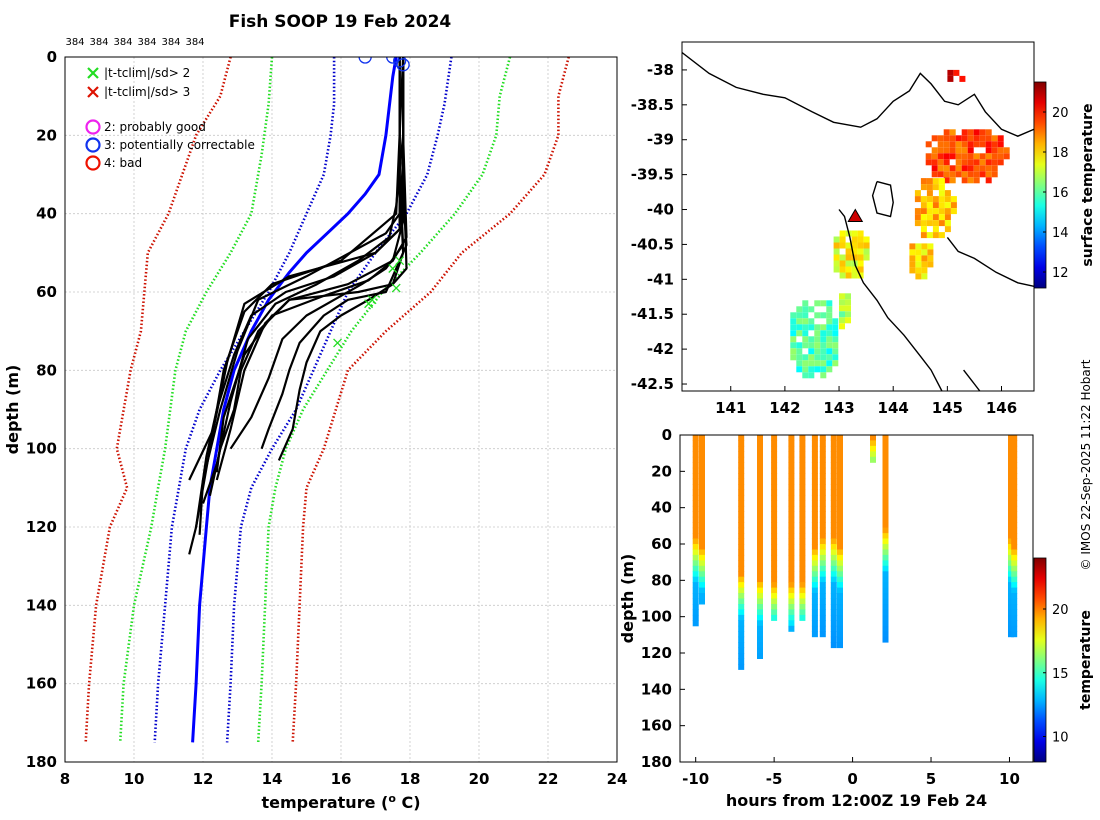 This screenshot has height=820, width=1100. Describe the element at coordinates (1040, 660) in the screenshot. I see `temperature-colorbar` at that location.